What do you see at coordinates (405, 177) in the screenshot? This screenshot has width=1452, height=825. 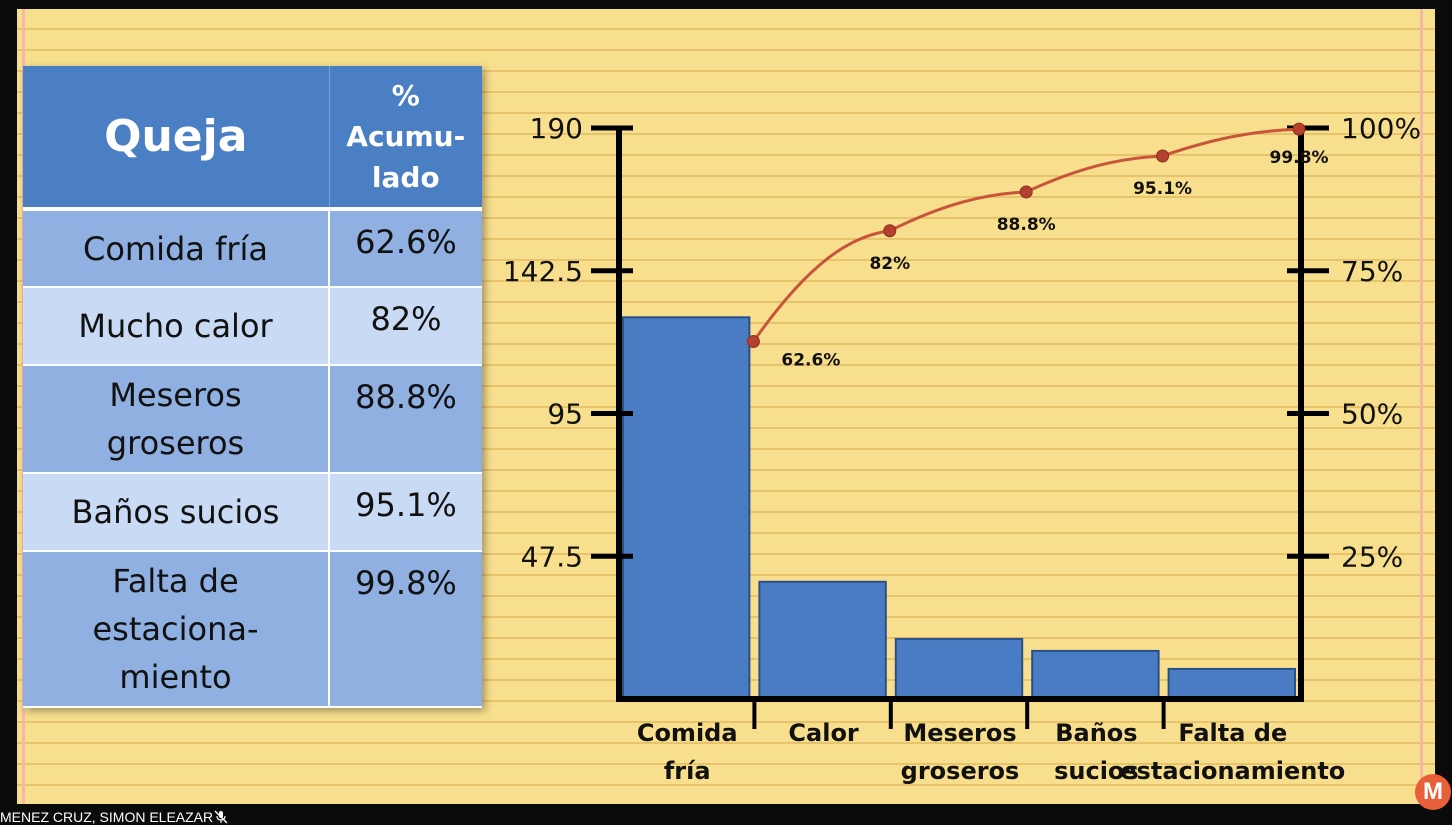 I see `header-acum-line: lado` at bounding box center [405, 177].